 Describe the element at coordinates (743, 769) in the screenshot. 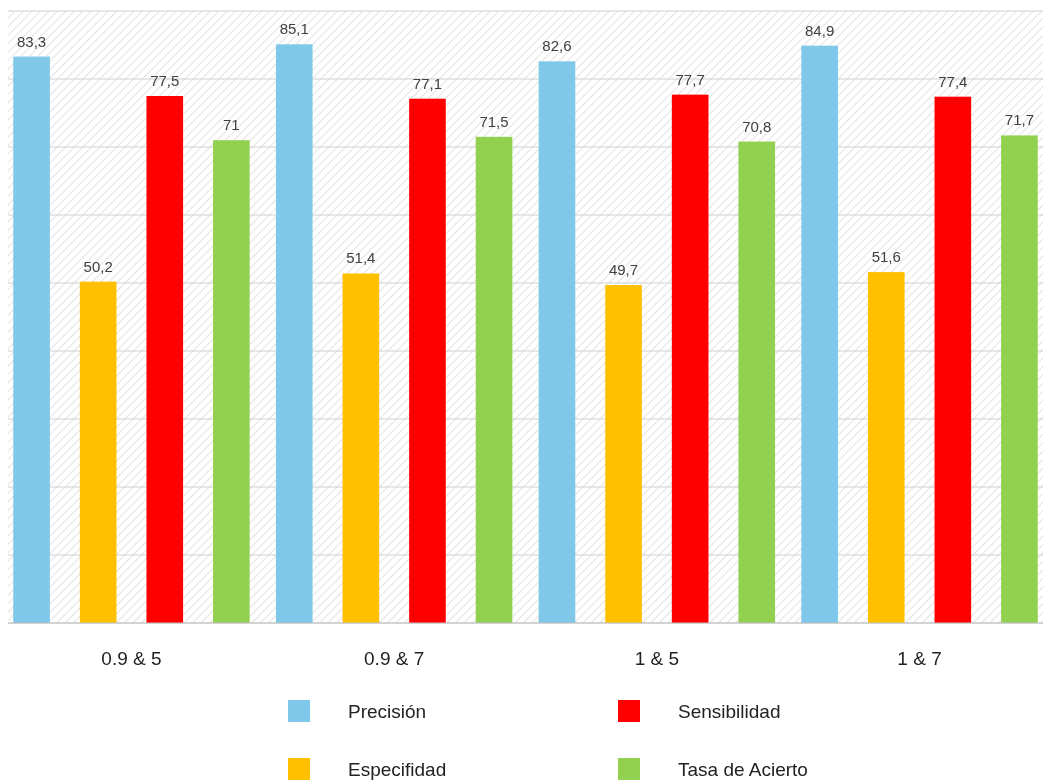

I see `legend-label: Tasa de Acierto` at that location.